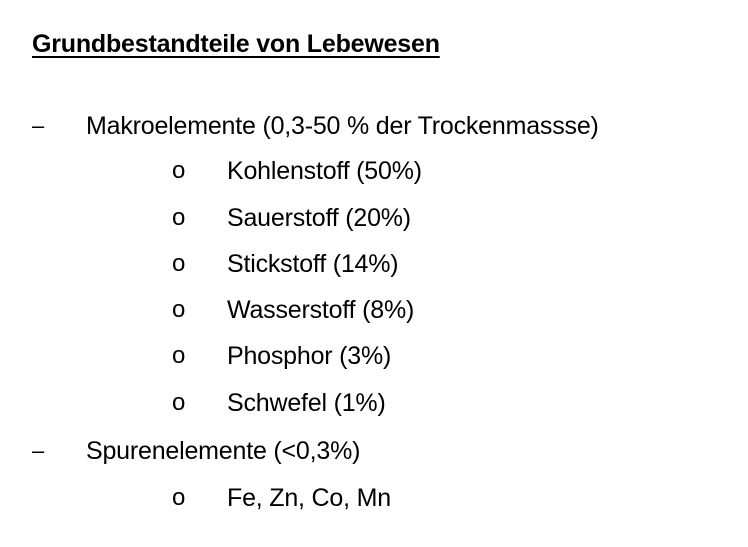 This screenshot has height=547, width=748. What do you see at coordinates (324, 171) in the screenshot?
I see `sub-list-item-label: Kohlenstoff (50%)` at bounding box center [324, 171].